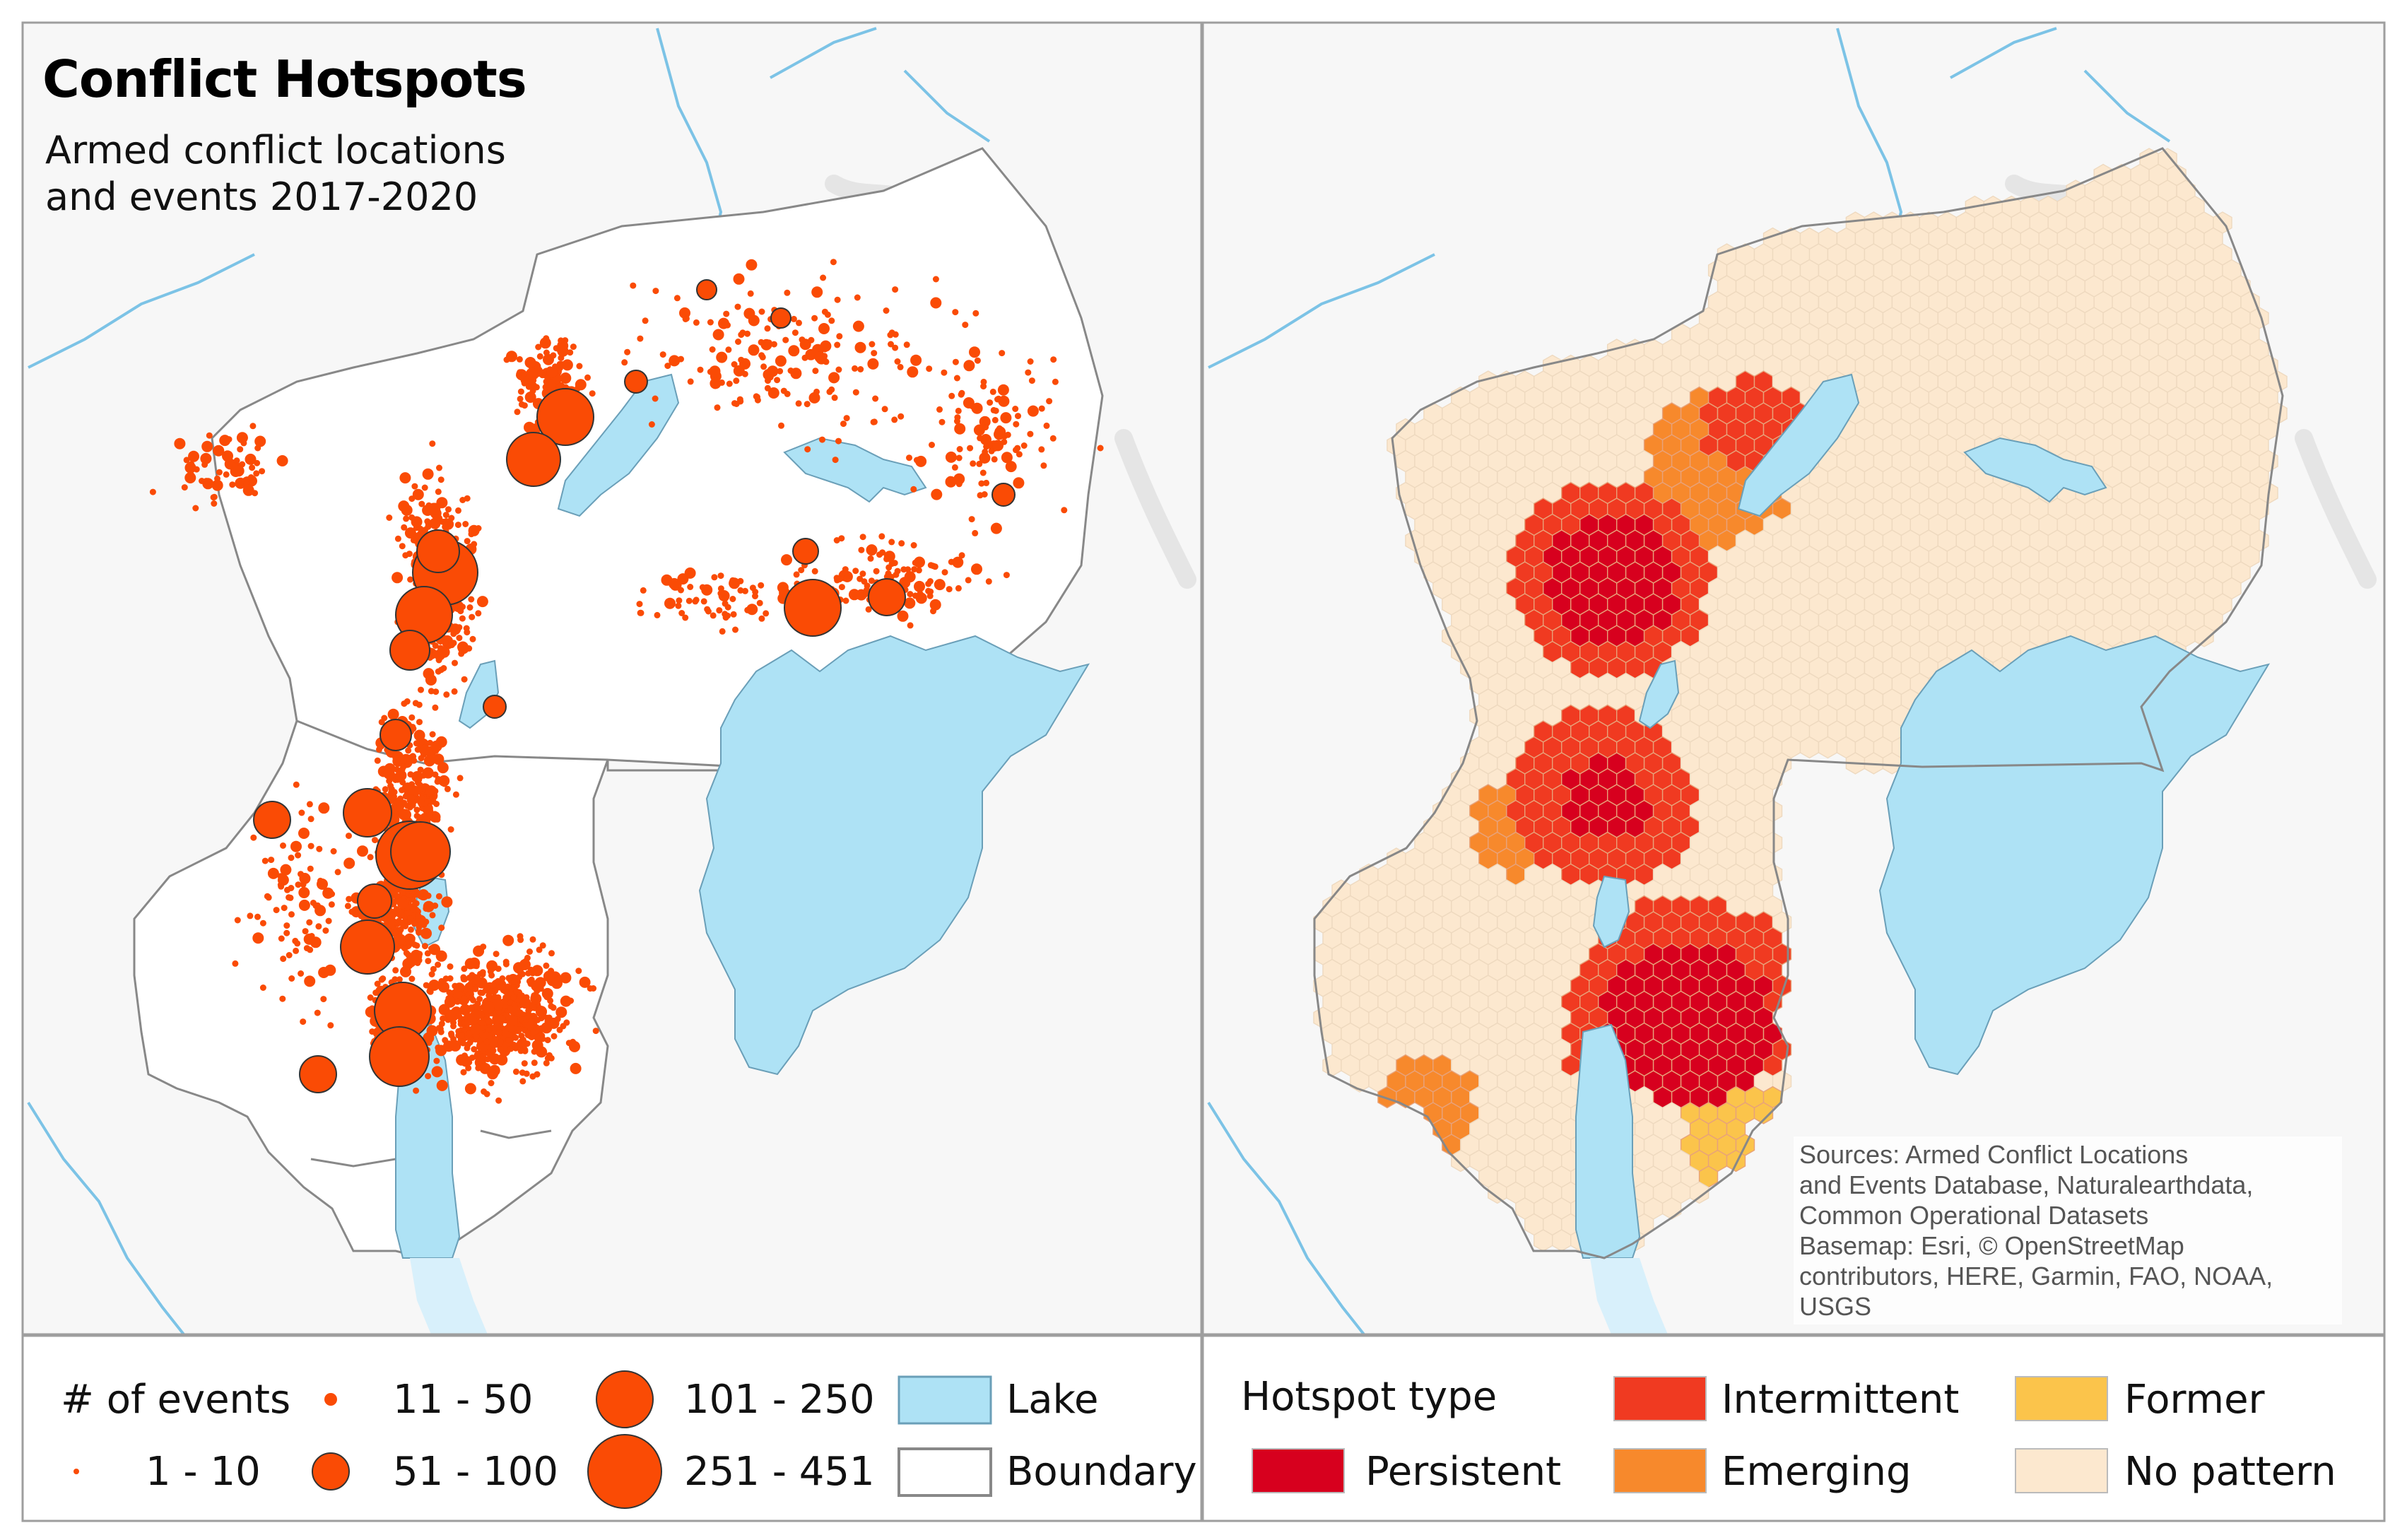  I want to click on legend-swatch-intermittent, so click(1660, 1398).